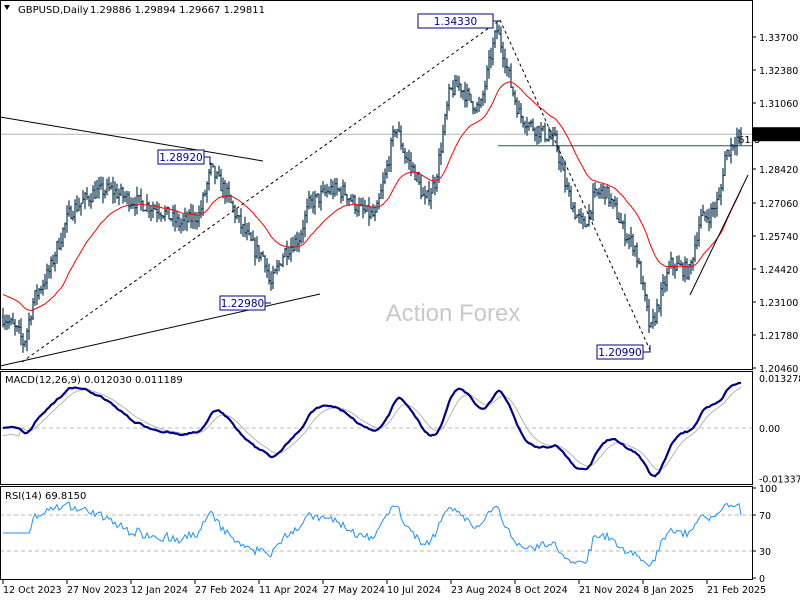  I want to click on fibonacci-level-label: 61.8, so click(749, 140).